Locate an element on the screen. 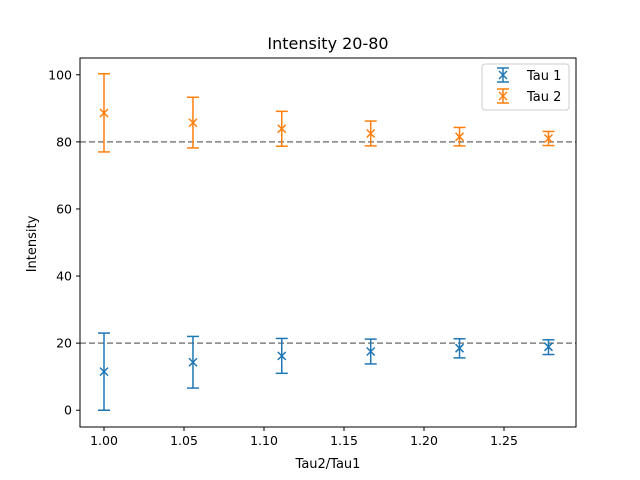 This screenshot has width=640, height=480. y-axis-ticks: 0 20 40 60 80 100 is located at coordinates (64, 242).